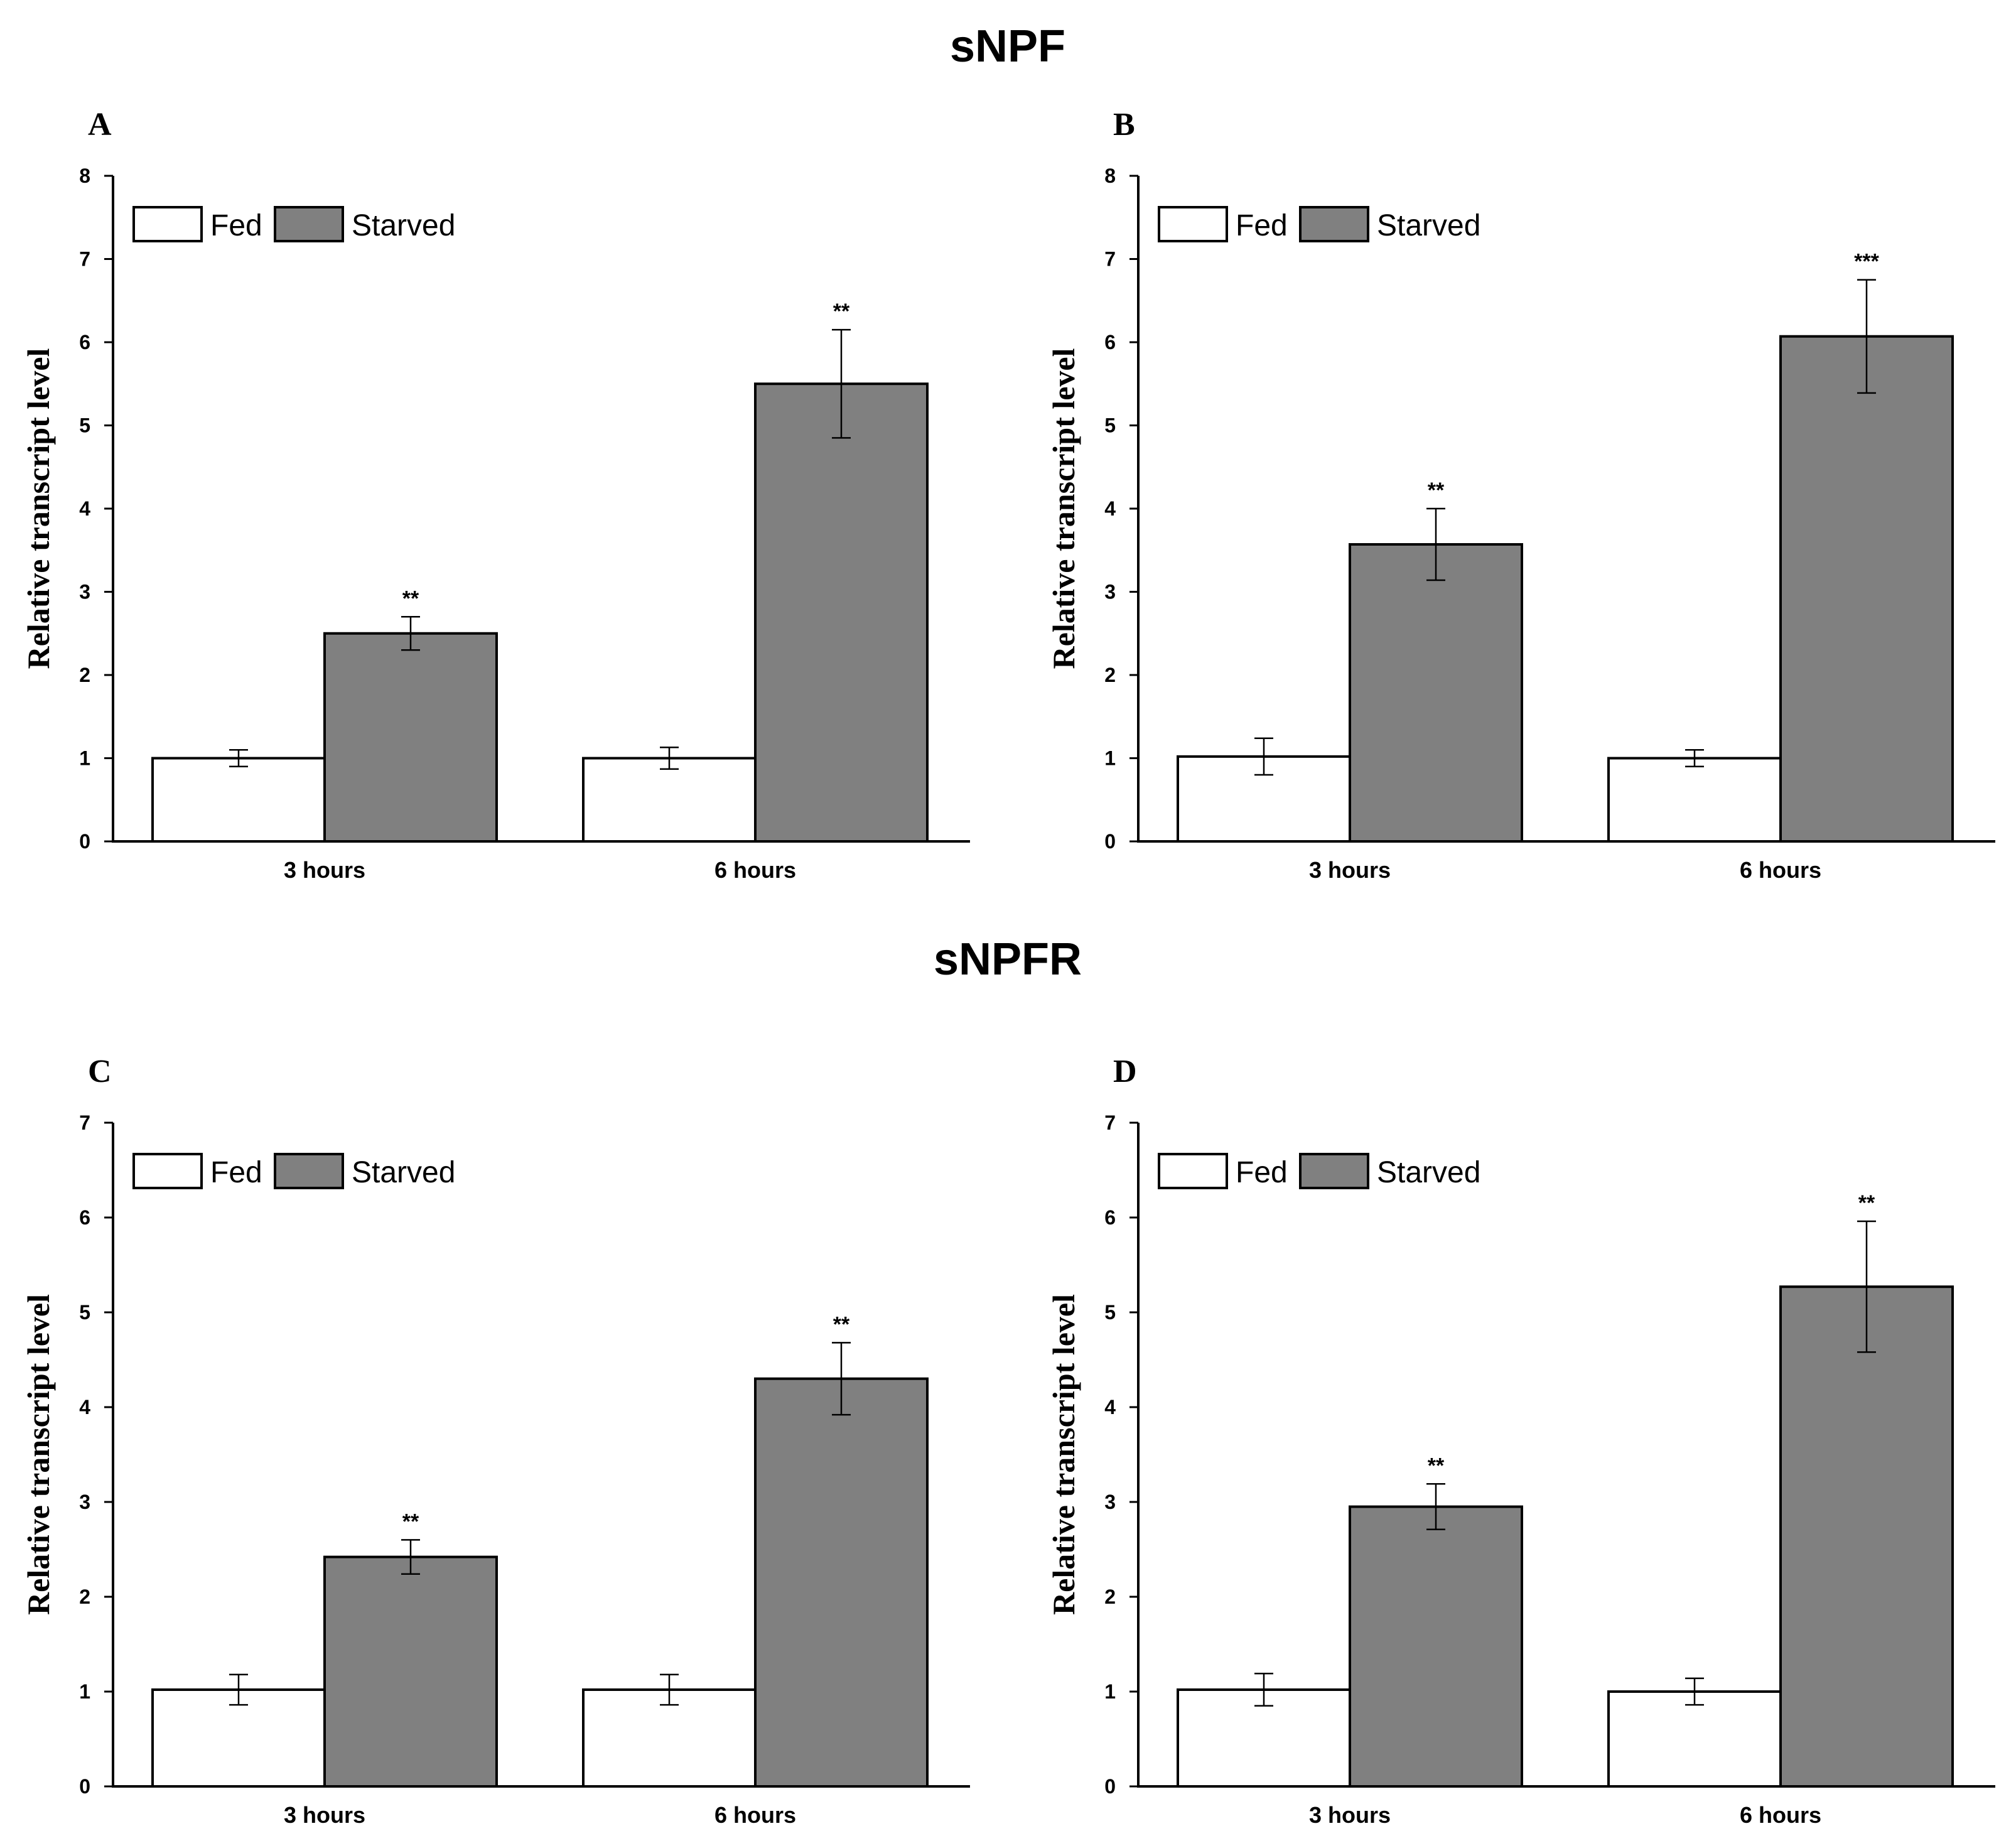 The width and height of the screenshot is (2016, 1836). What do you see at coordinates (1008, 959) in the screenshot?
I see `section-title-snpfr: sNPFR` at bounding box center [1008, 959].